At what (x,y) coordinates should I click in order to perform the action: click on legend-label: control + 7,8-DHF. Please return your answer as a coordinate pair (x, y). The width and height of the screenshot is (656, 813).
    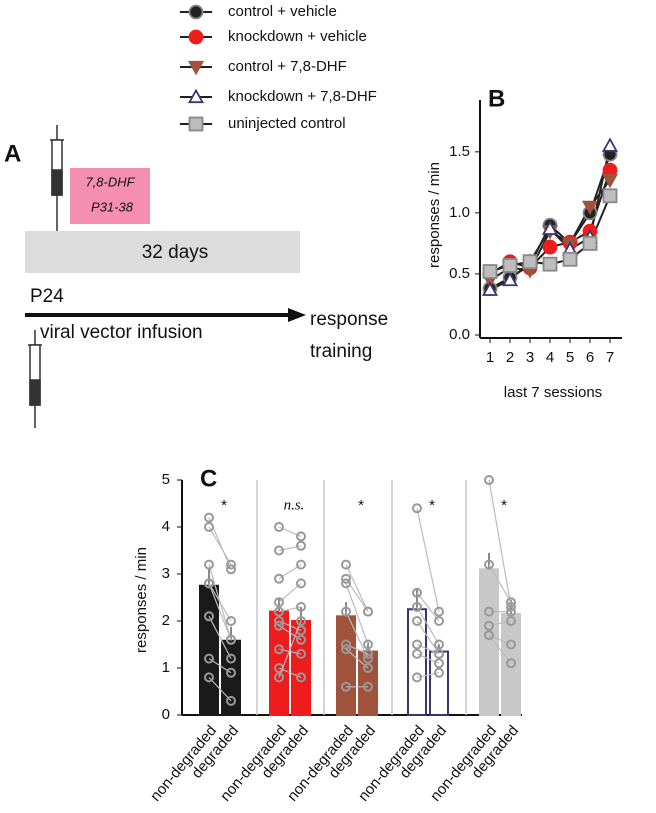
    Looking at the image, I should click on (287, 66).